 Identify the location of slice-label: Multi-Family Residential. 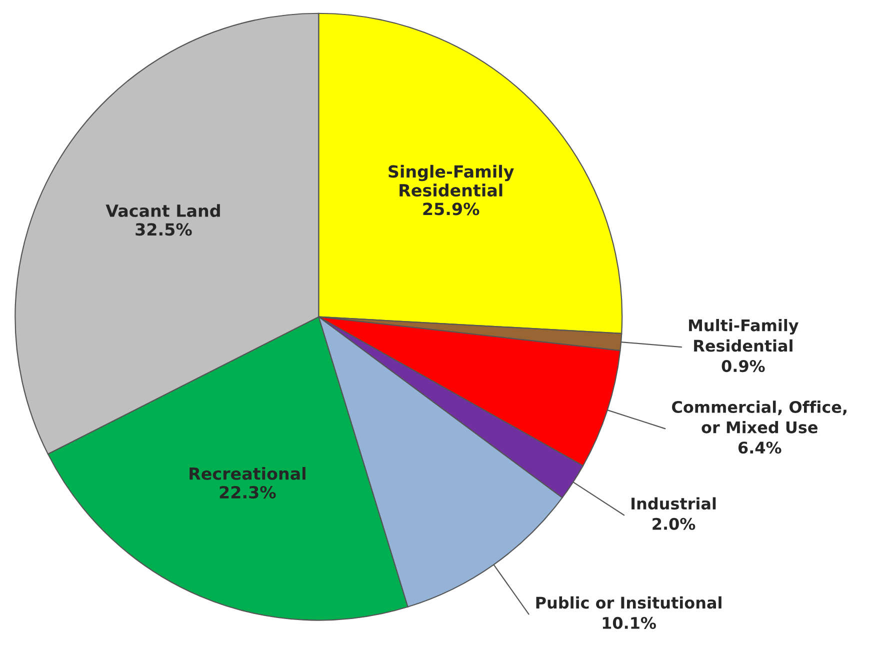
(744, 335).